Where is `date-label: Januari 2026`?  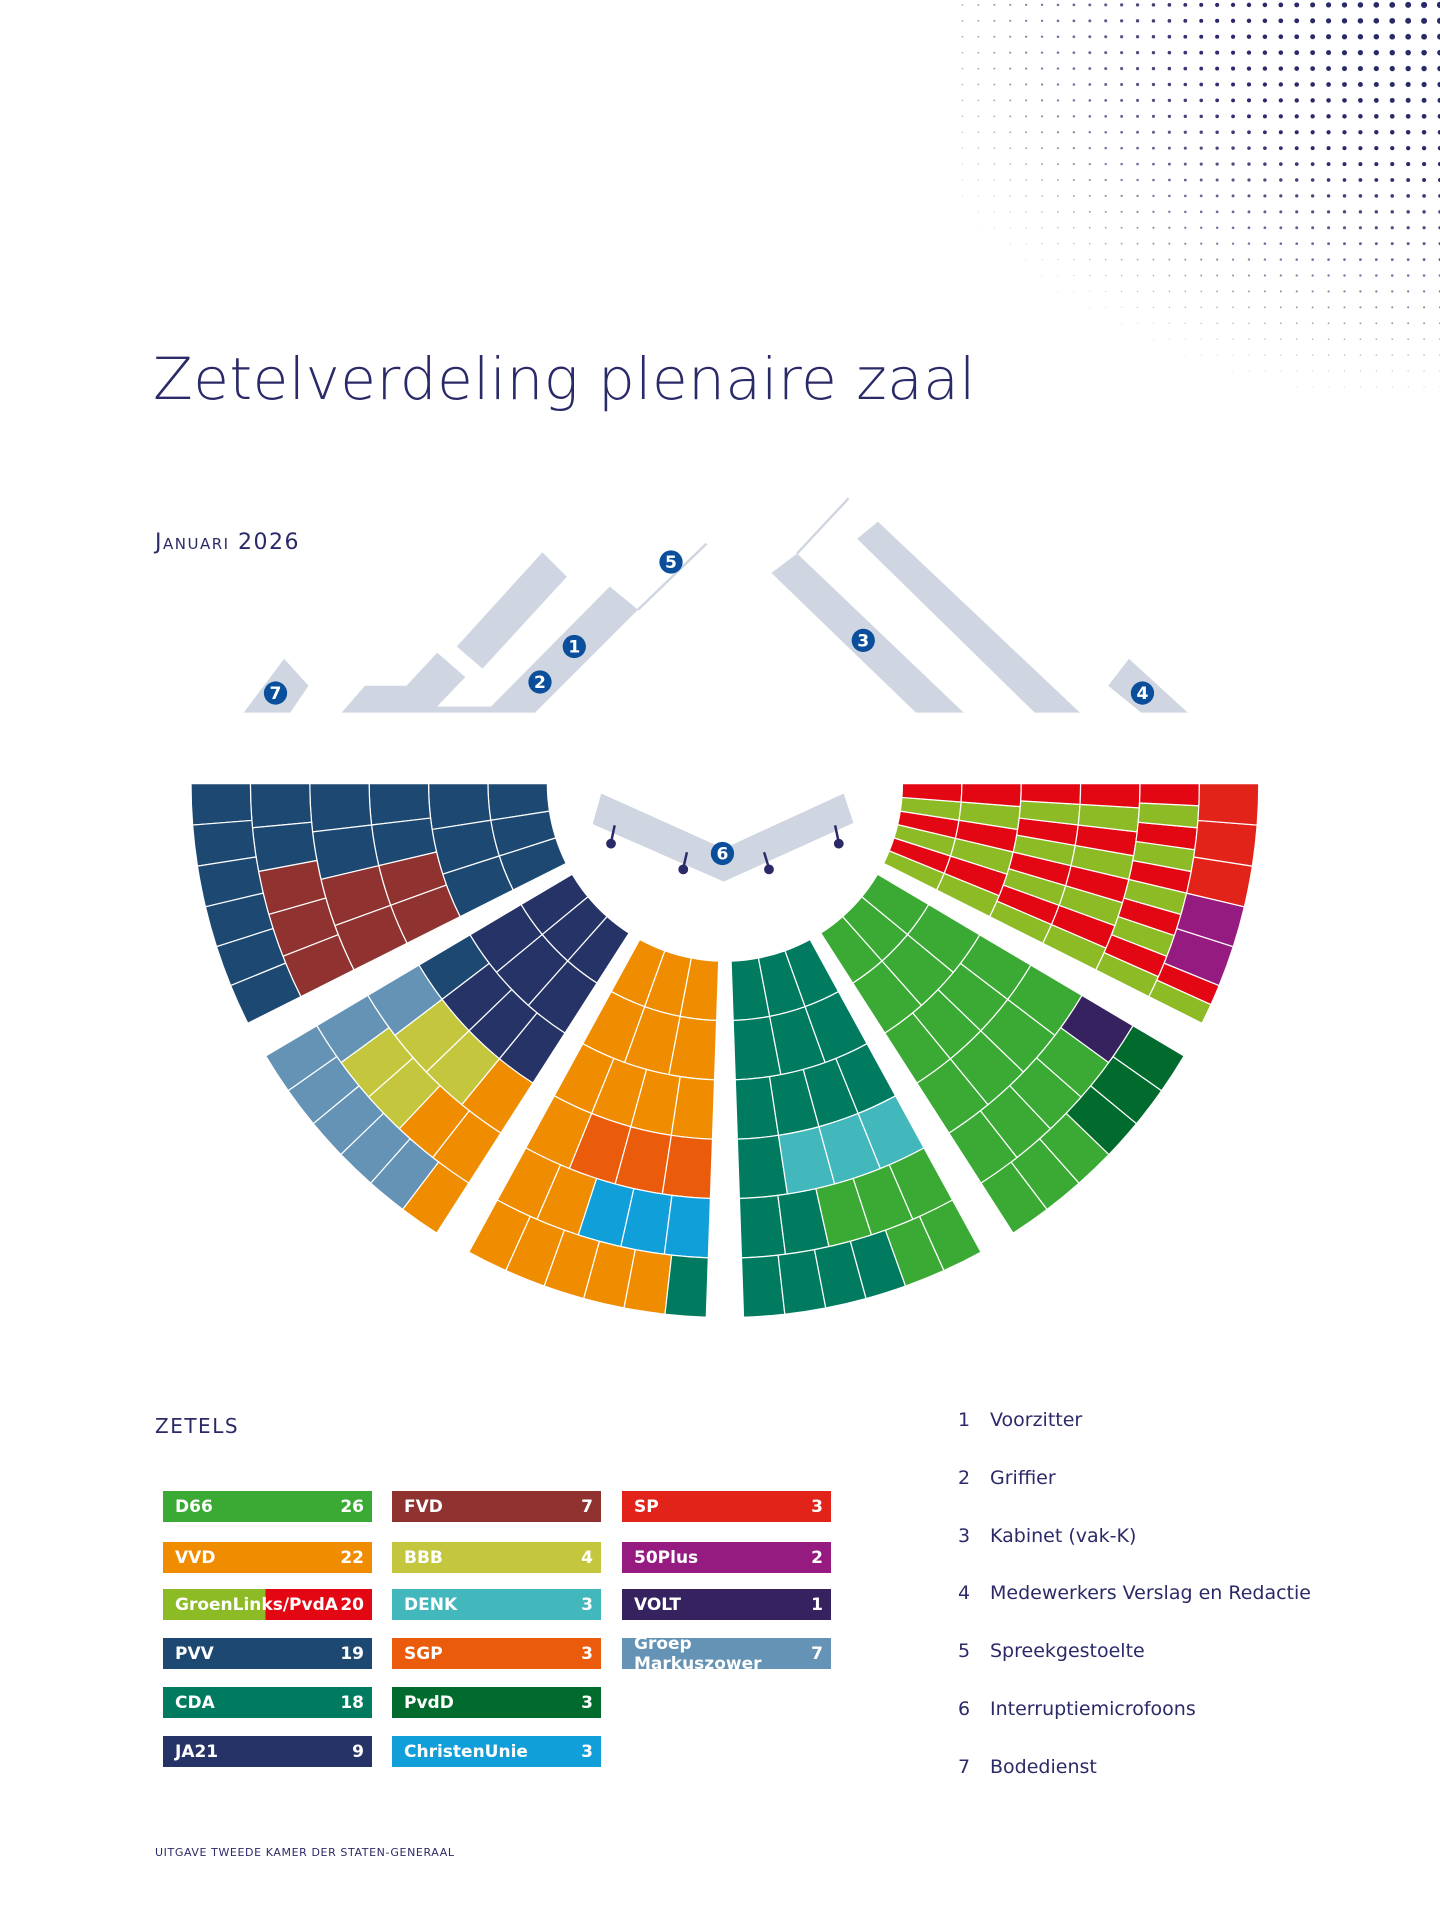
date-label: Januari 2026 is located at coordinates (228, 542).